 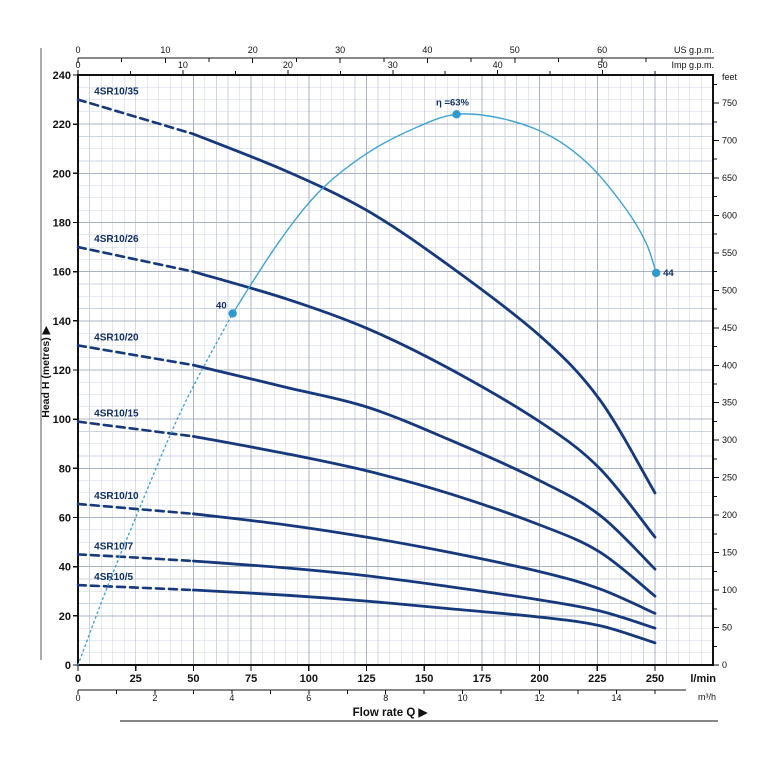 I want to click on us-gpm-tick-label: 30, so click(x=340, y=50).